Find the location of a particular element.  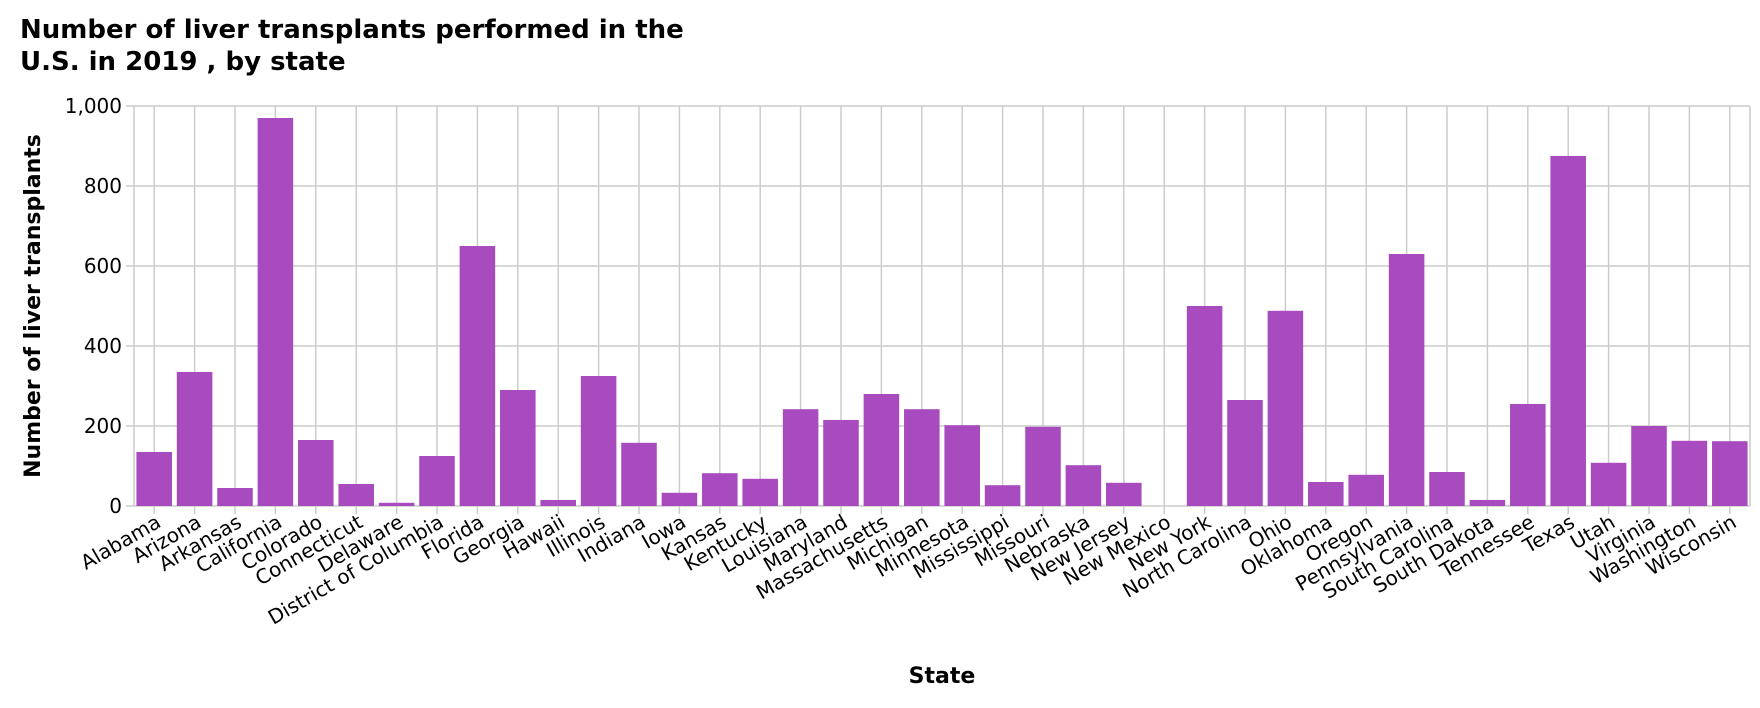

bar-michigan is located at coordinates (922, 457).